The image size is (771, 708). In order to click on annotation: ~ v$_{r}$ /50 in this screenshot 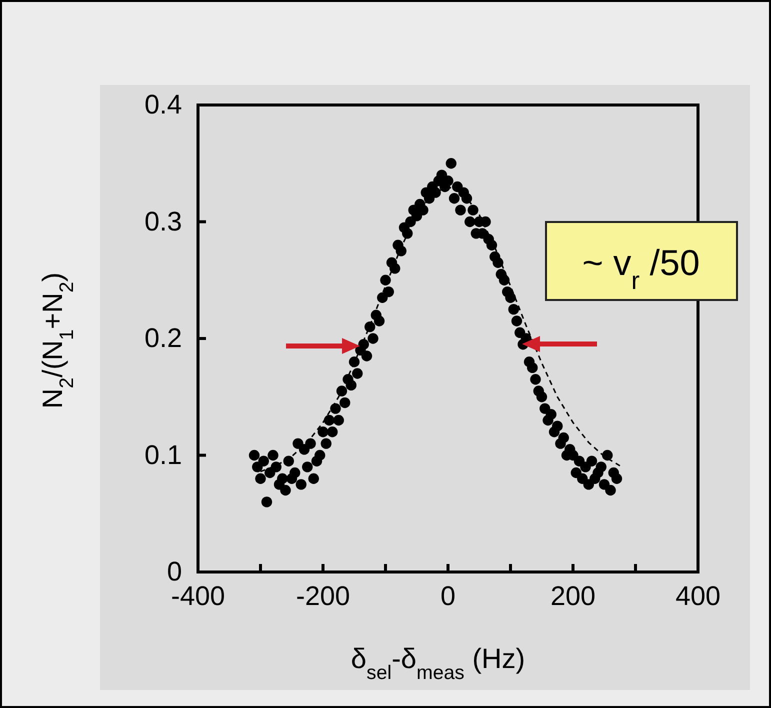, I will do `click(641, 268)`.